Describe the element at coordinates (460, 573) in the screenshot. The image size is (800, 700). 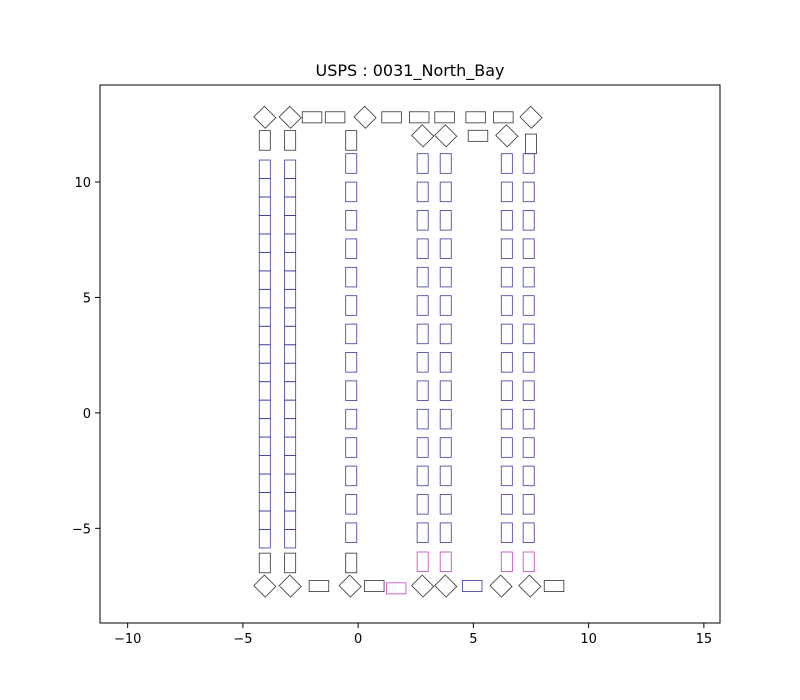
I see `series-magenta-end-units` at that location.